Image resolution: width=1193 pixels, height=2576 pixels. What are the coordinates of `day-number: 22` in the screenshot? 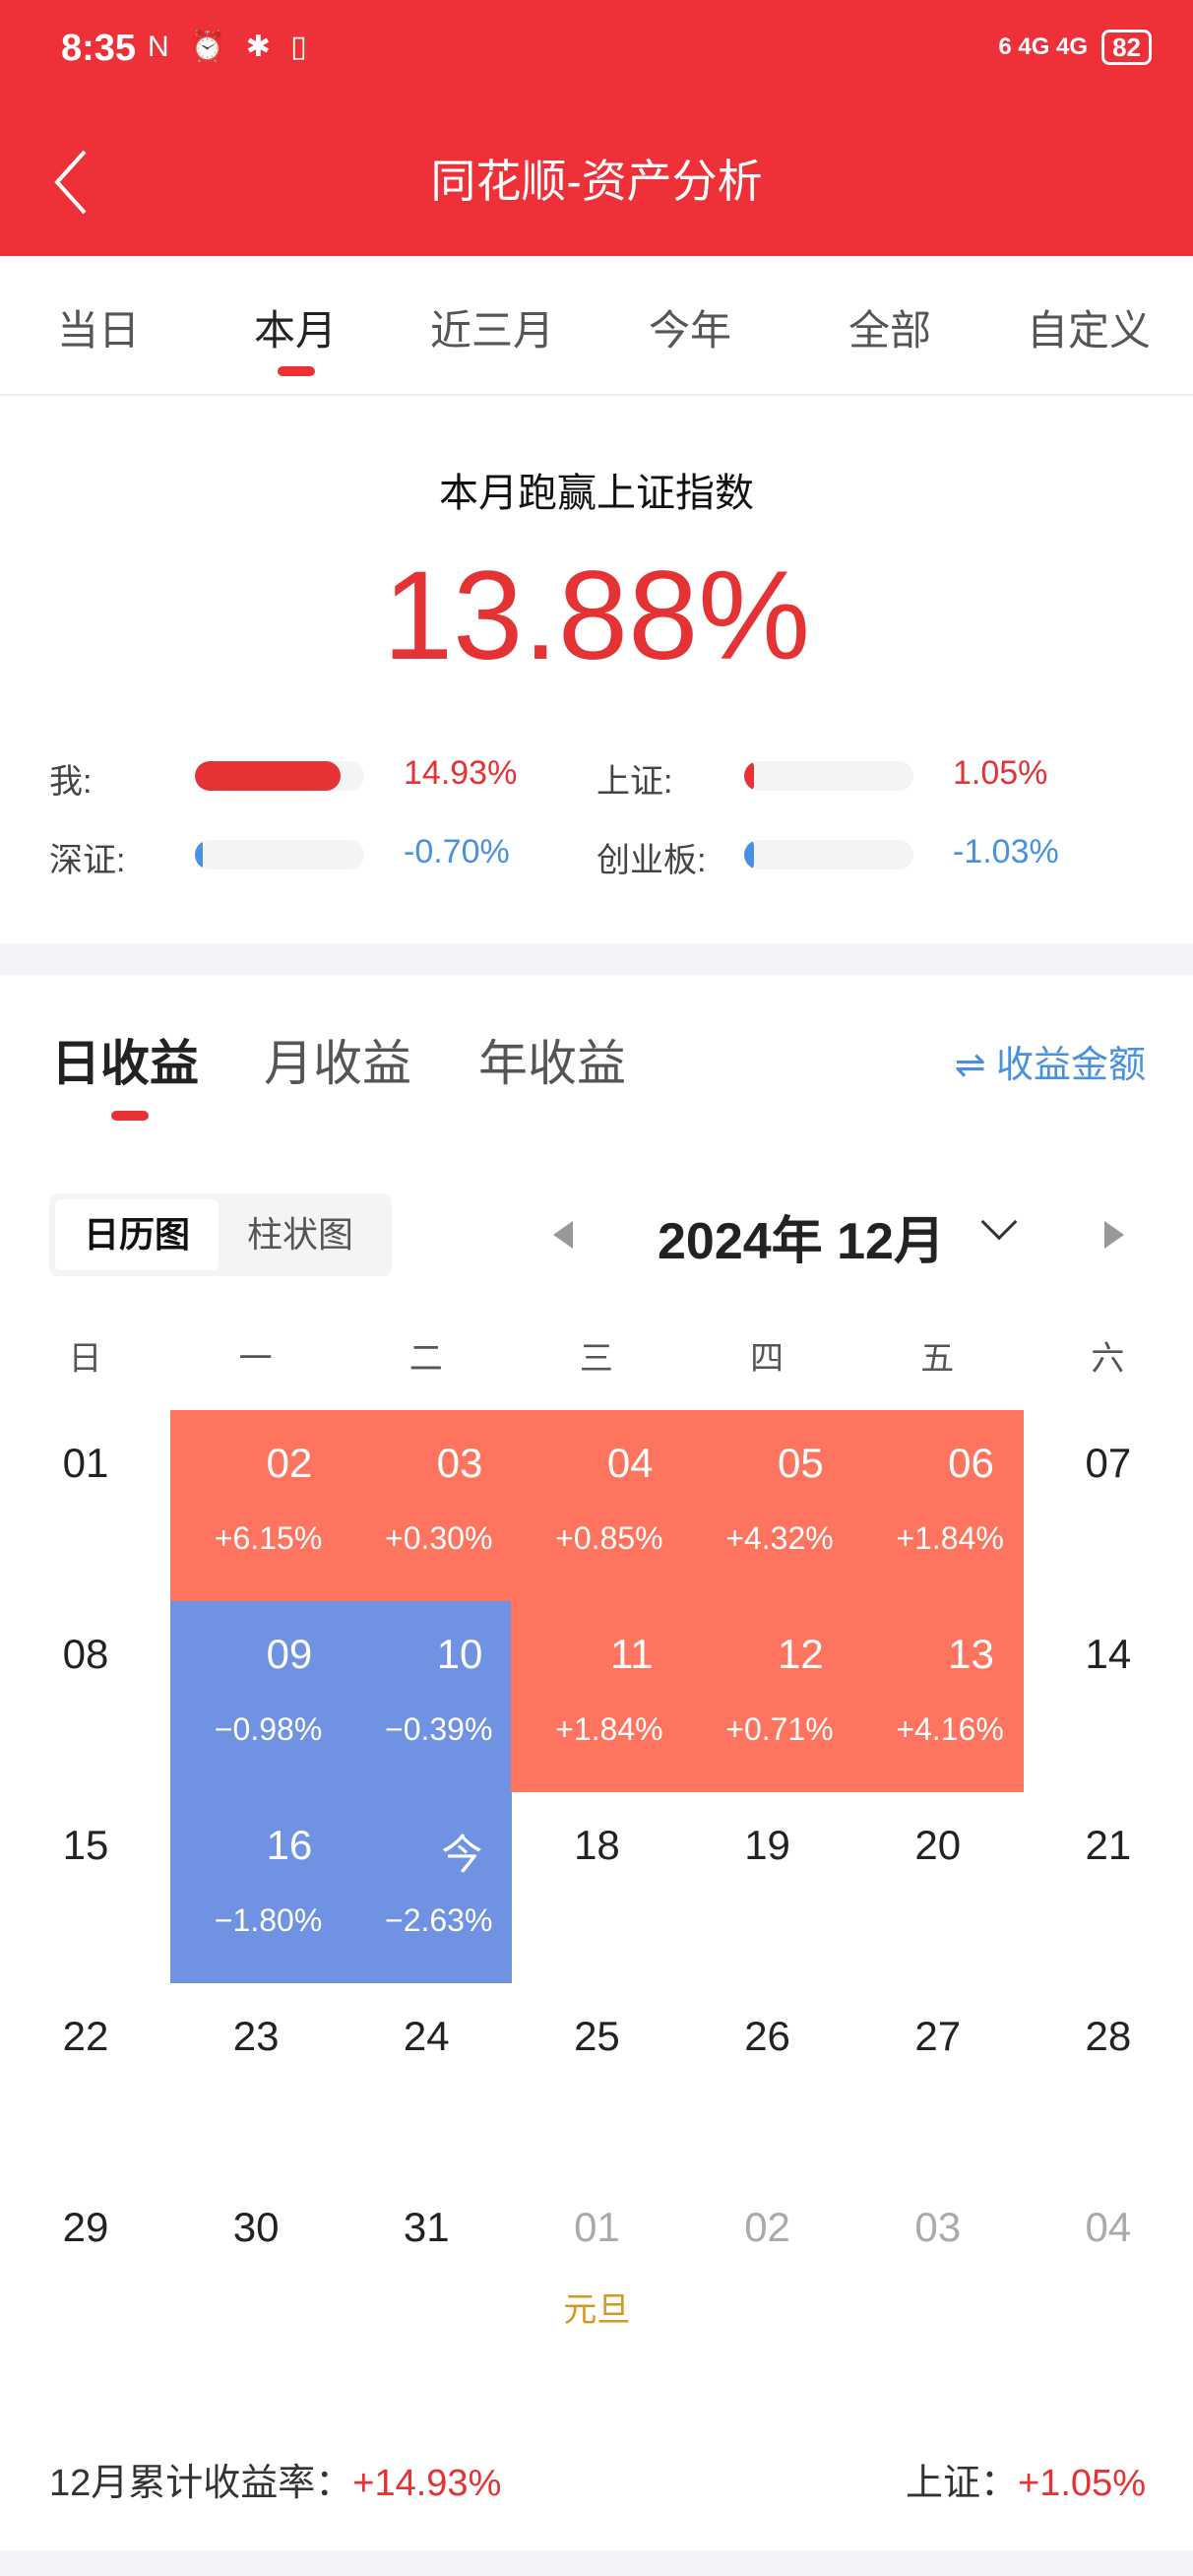 It's located at (85, 2036).